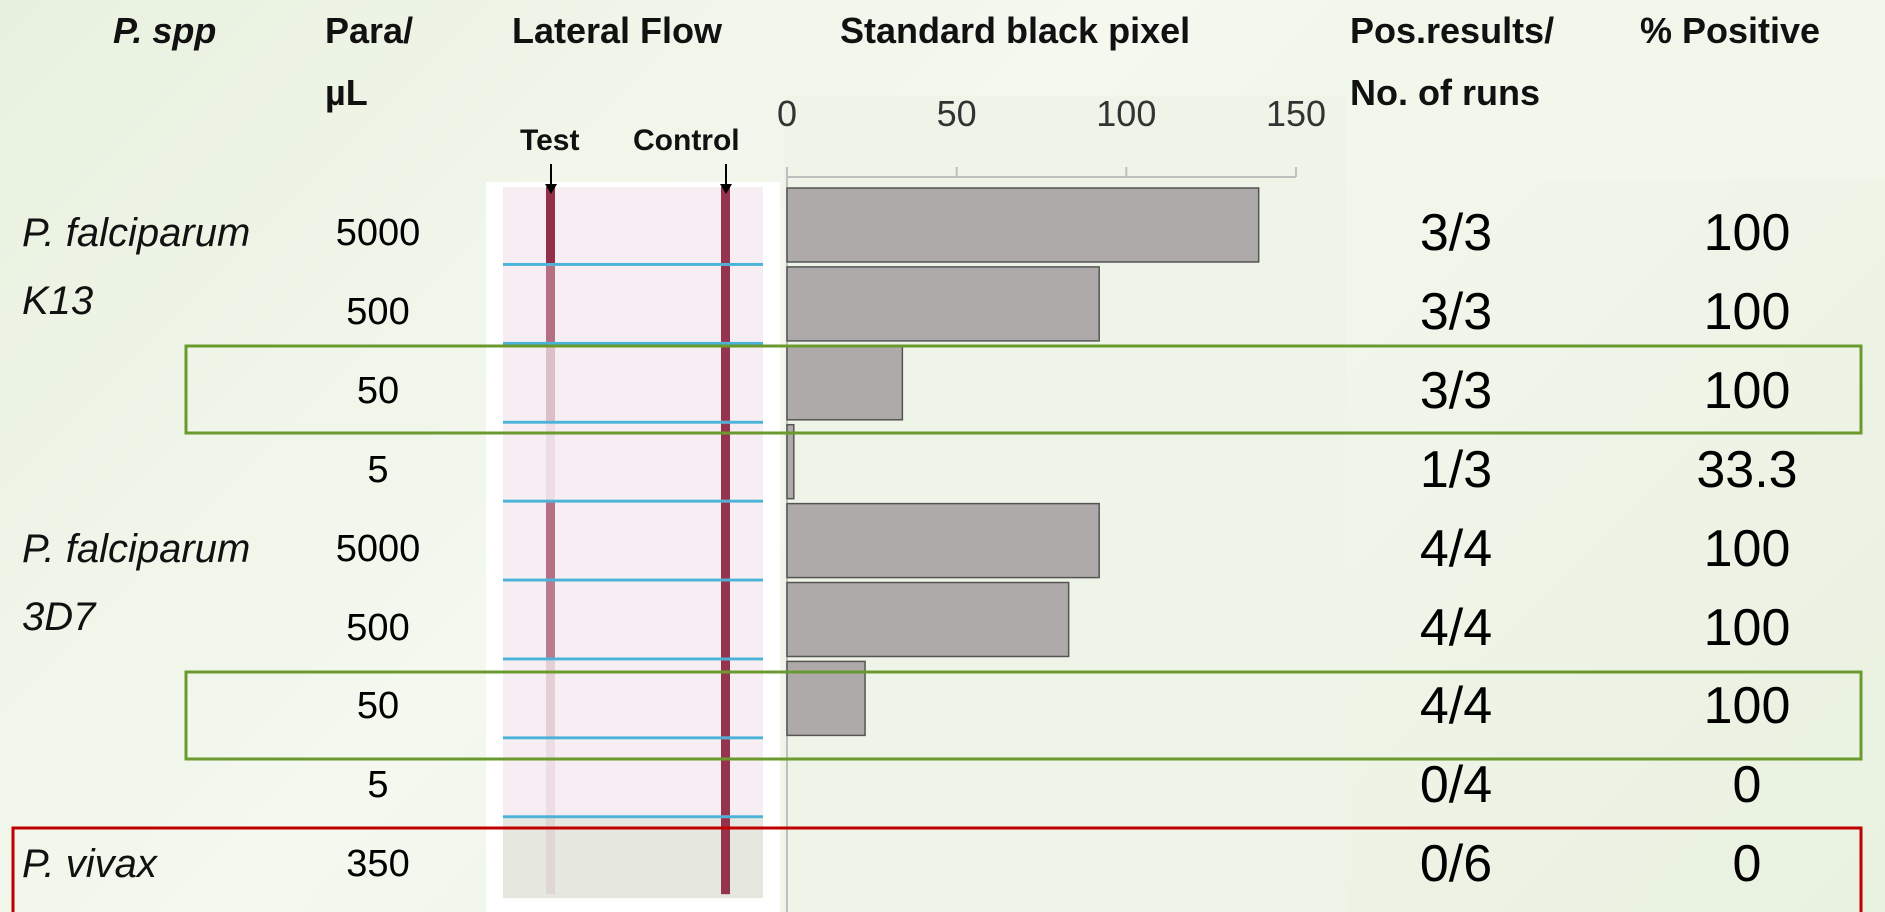 The width and height of the screenshot is (1885, 912). I want to click on header-pos: Pos.results/ No. of runs, so click(1452, 61).